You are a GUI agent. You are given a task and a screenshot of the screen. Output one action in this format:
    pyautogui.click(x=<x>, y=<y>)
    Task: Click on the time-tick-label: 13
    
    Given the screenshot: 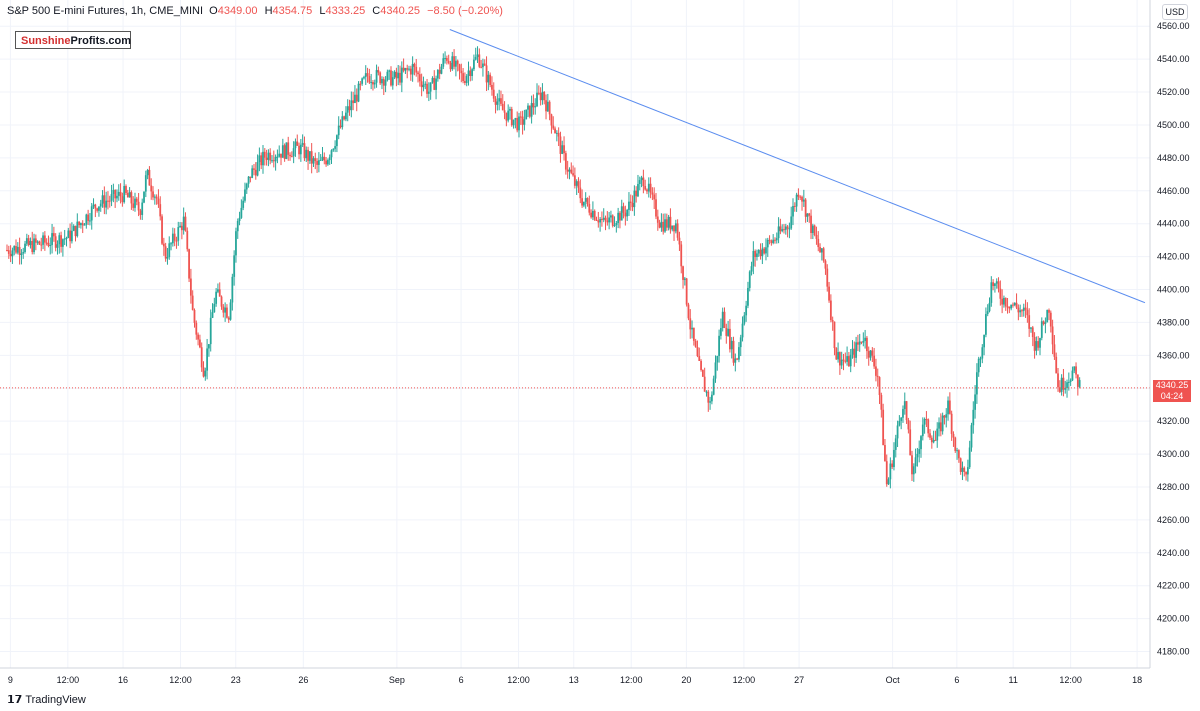 What is the action you would take?
    pyautogui.click(x=574, y=680)
    